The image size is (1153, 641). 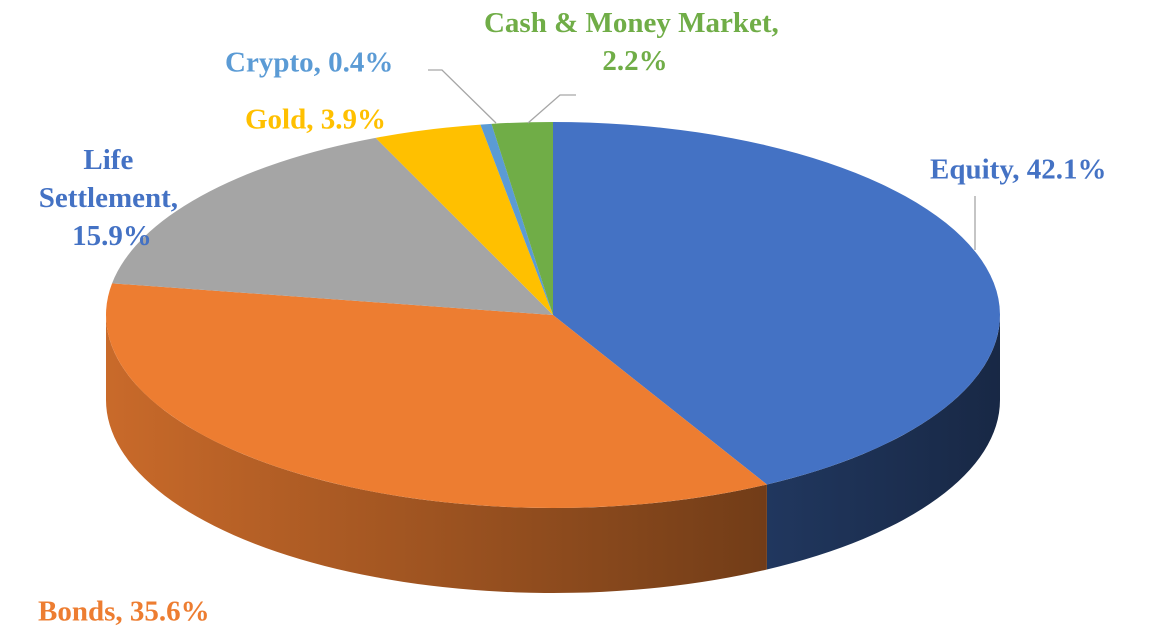 I want to click on data-label: Bonds, 35.6%, so click(x=124, y=612).